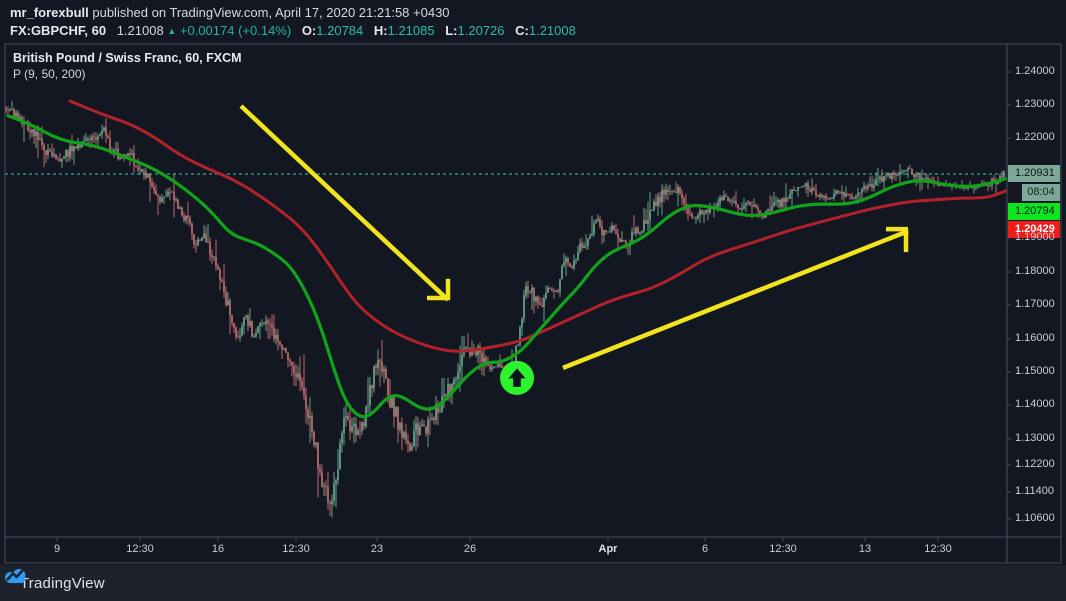 The height and width of the screenshot is (601, 1066). Describe the element at coordinates (345, 203) in the screenshot. I see `trend-down-arrow-annotation` at that location.